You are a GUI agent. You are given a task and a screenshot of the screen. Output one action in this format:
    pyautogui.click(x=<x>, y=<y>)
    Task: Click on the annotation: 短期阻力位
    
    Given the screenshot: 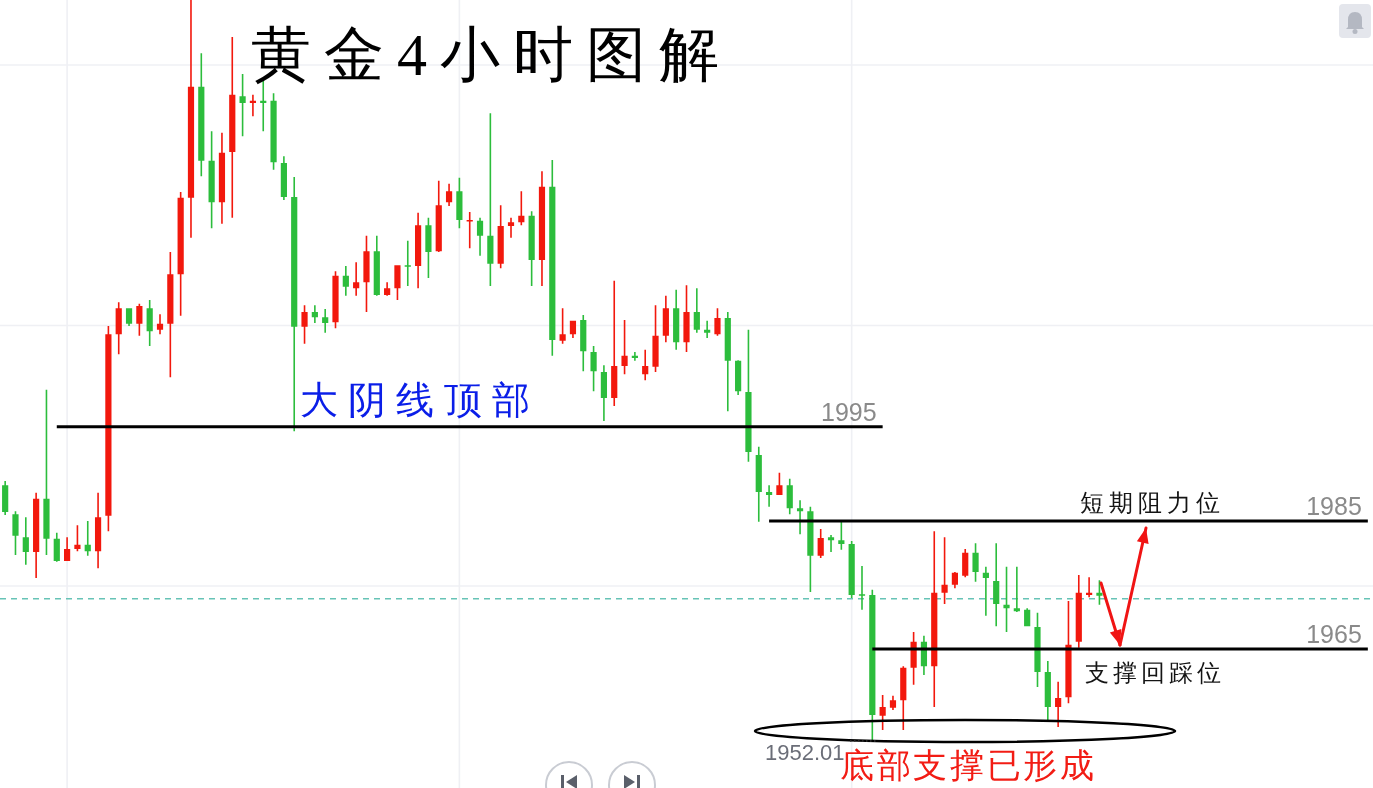 What is the action you would take?
    pyautogui.click(x=1150, y=503)
    